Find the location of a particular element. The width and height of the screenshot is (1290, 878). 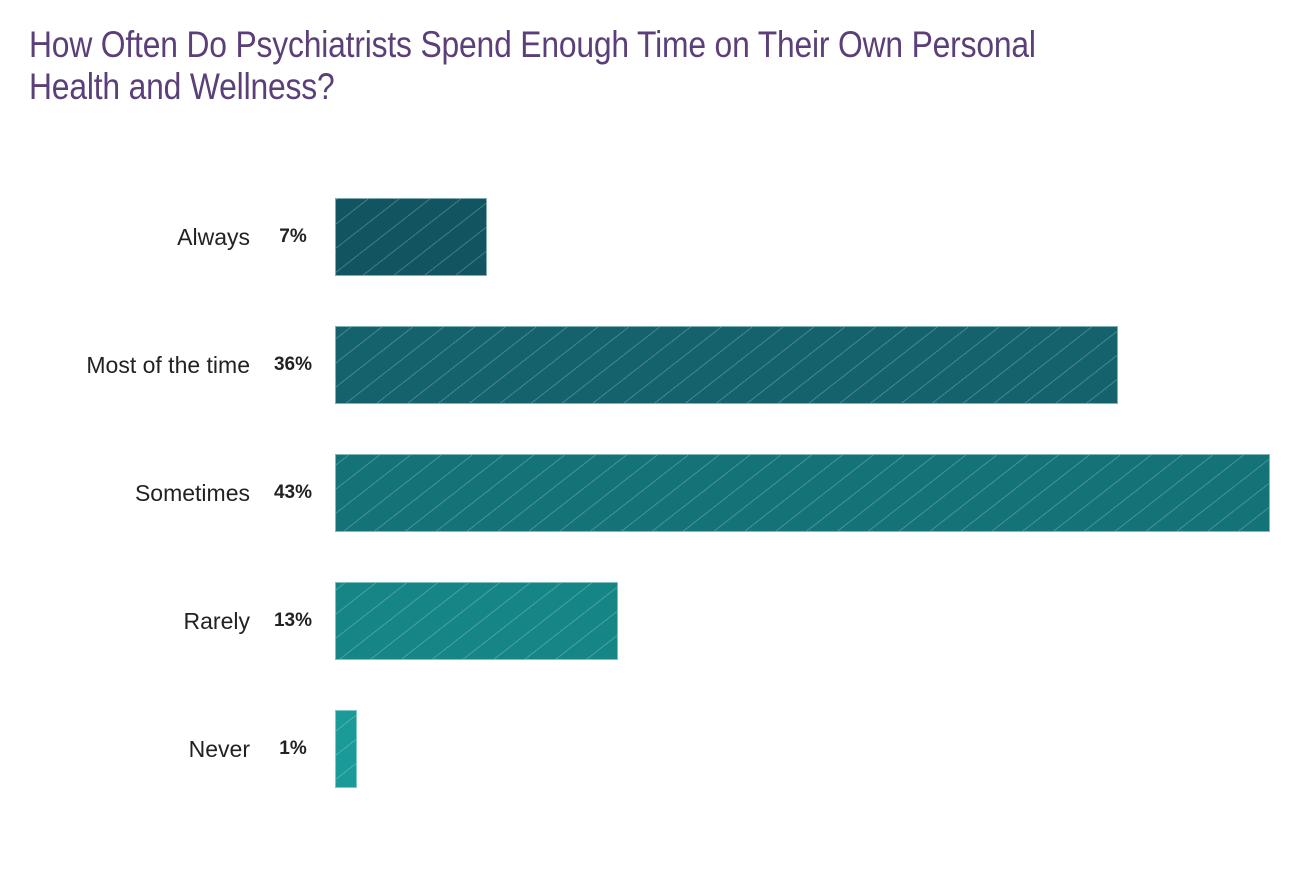

category-label: Never is located at coordinates (219, 749).